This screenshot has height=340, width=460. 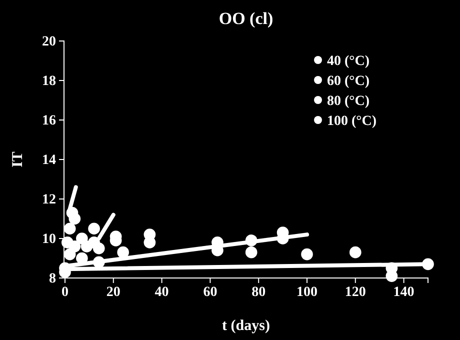 What do you see at coordinates (49, 239) in the screenshot?
I see `y-tick-label: 10` at bounding box center [49, 239].